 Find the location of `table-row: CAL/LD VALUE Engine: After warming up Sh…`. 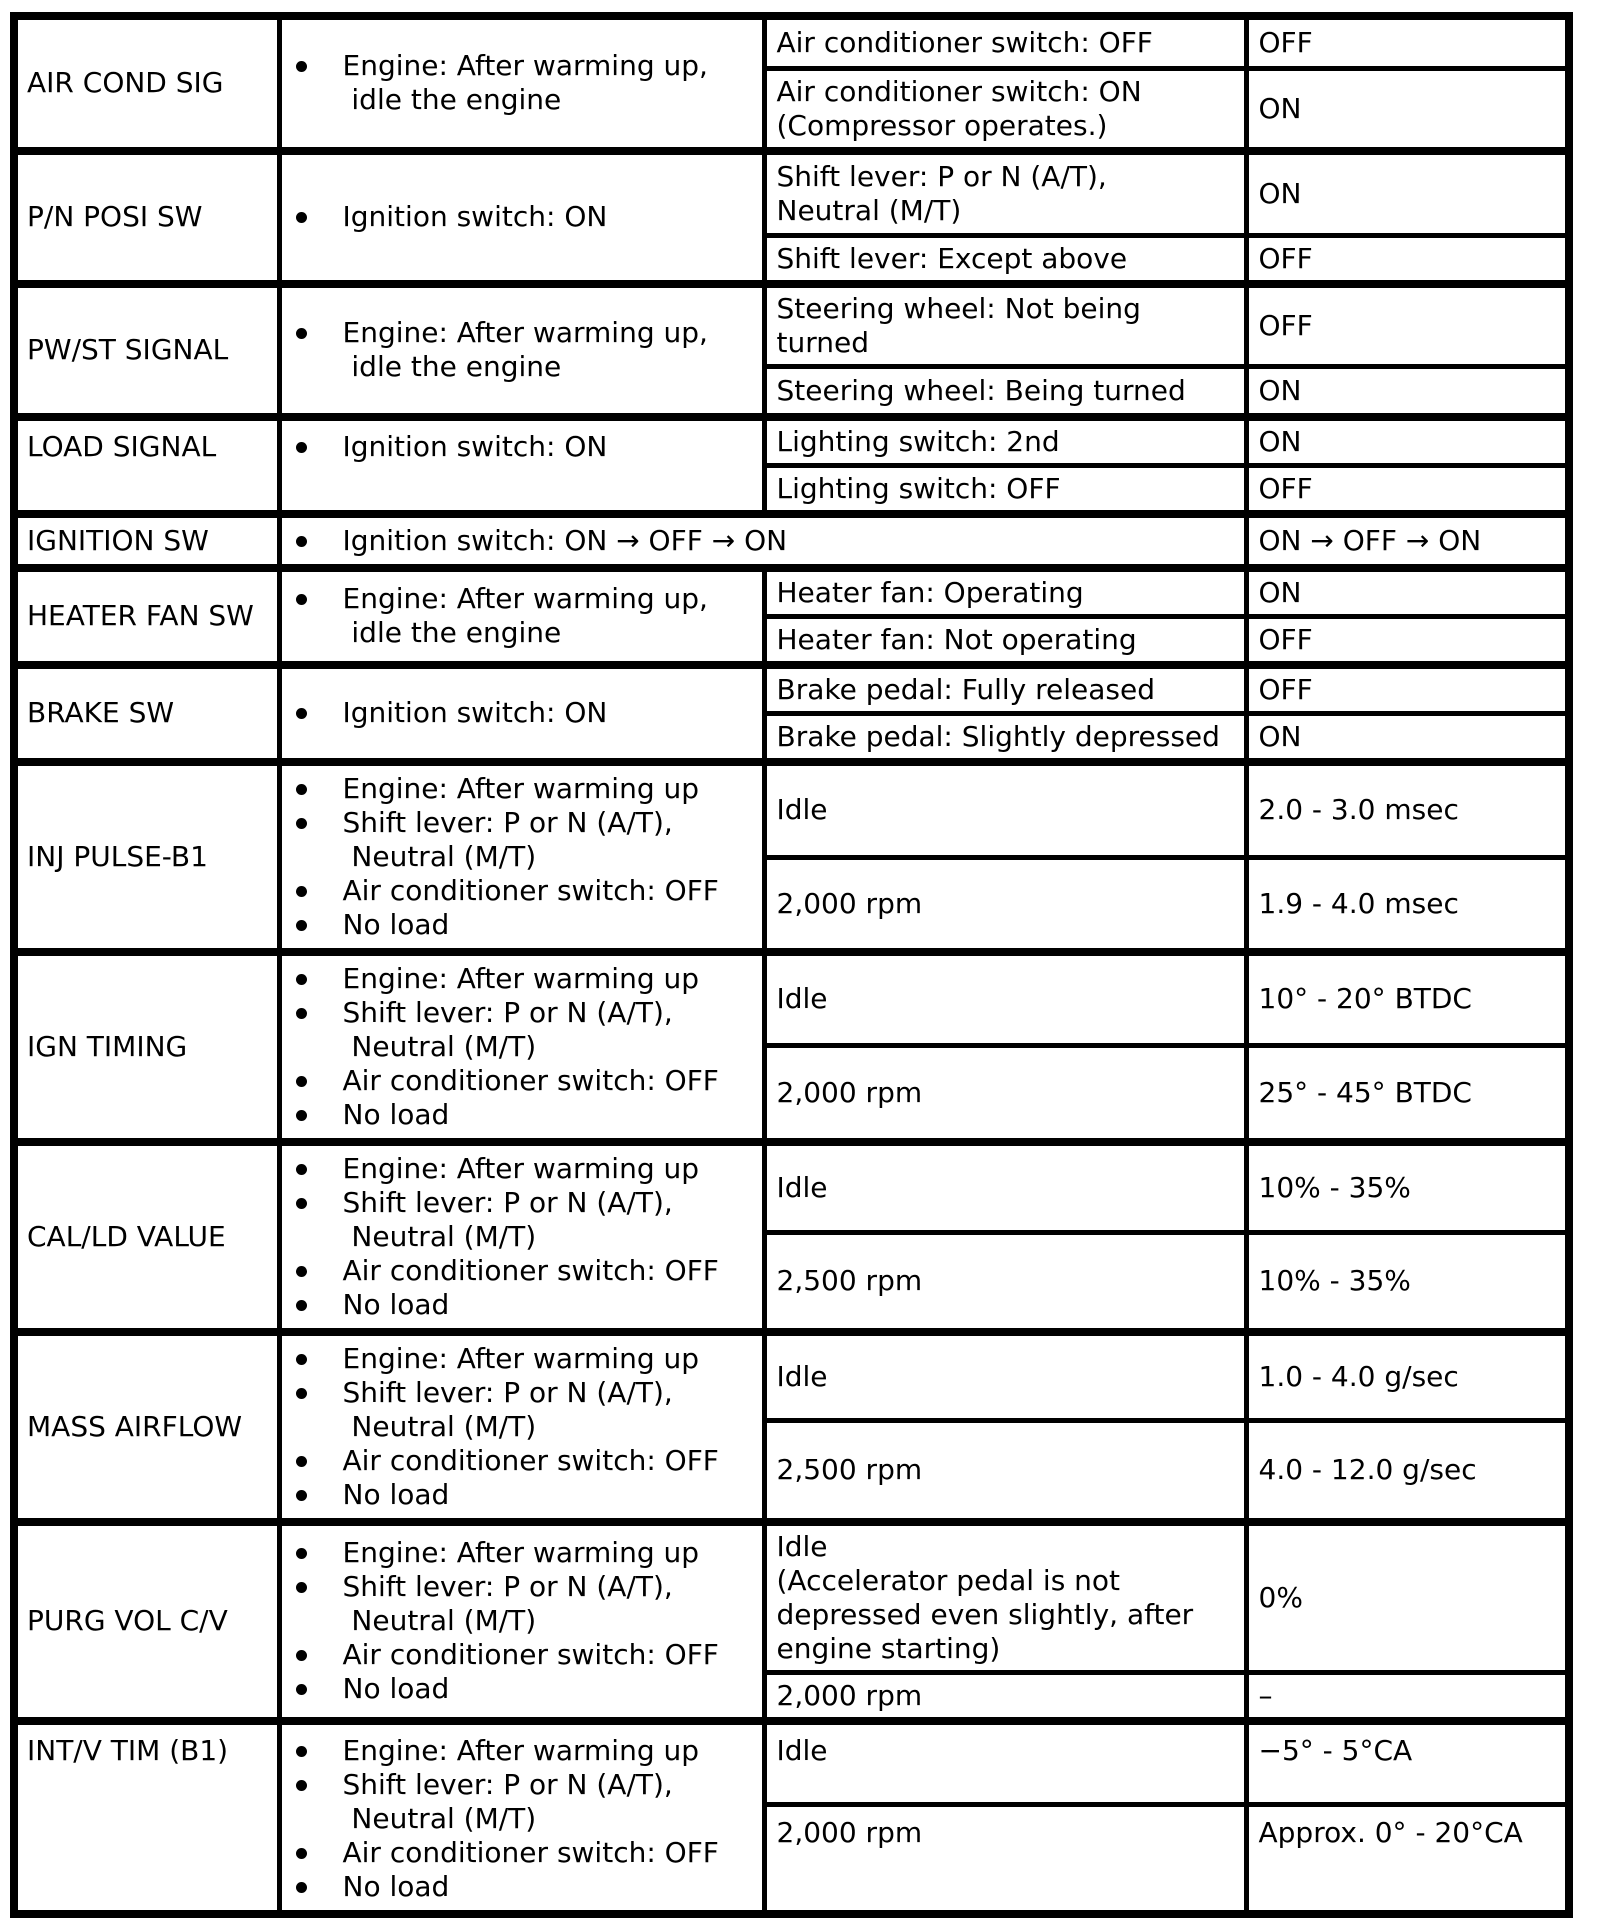

table-row: CAL/LD VALUE Engine: After warming up Sh… is located at coordinates (791, 1235).